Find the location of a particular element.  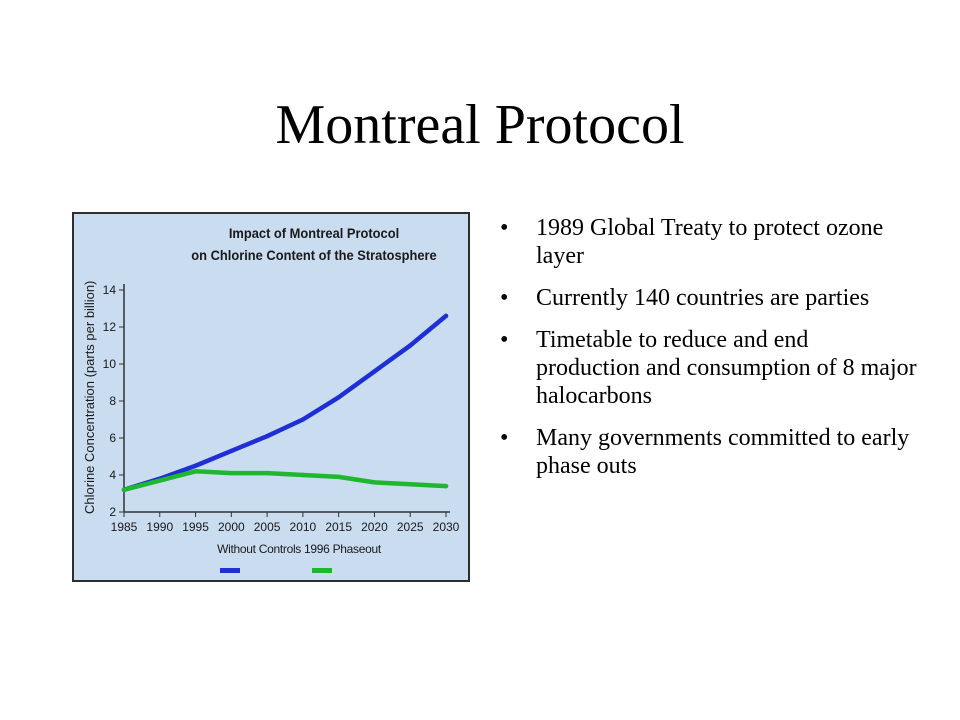

series-line-1996-phaseout is located at coordinates (285, 481).